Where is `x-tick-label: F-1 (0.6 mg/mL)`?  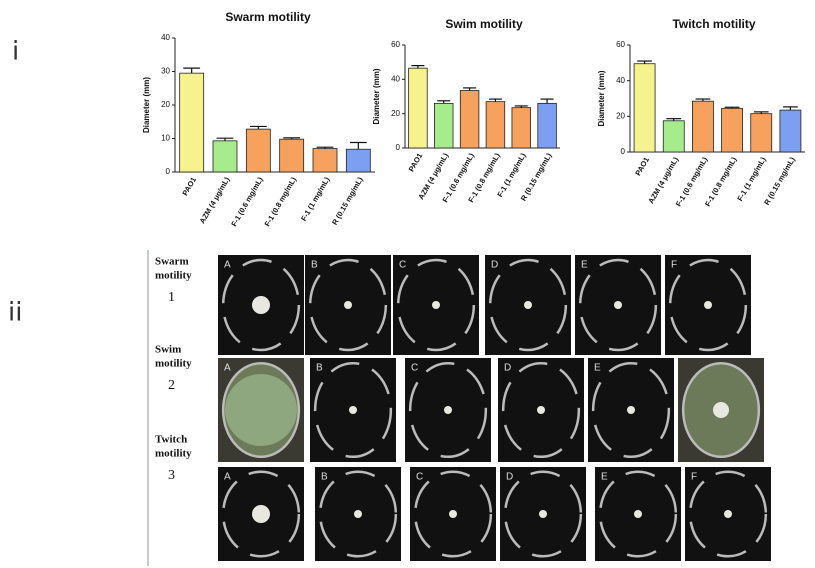 x-tick-label: F-1 (0.6 mg/mL) is located at coordinates (247, 201).